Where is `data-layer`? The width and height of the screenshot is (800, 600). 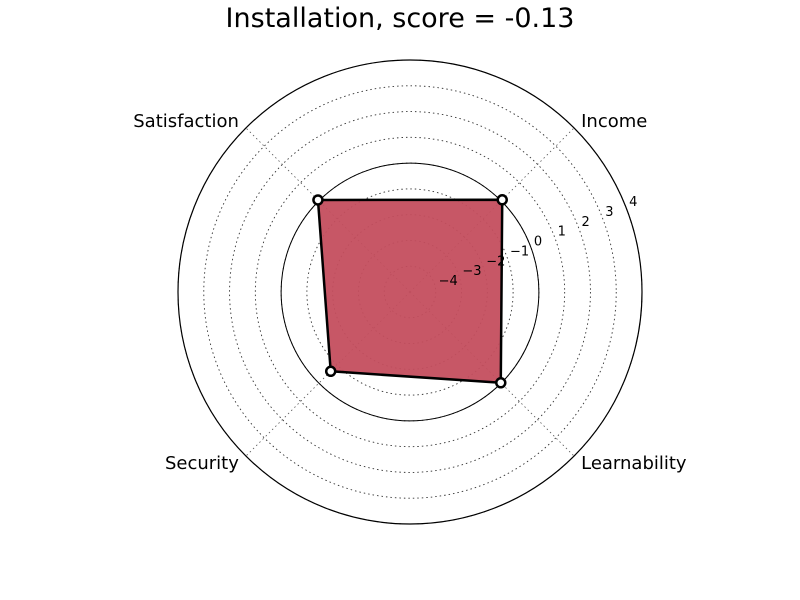
data-layer is located at coordinates (410, 291).